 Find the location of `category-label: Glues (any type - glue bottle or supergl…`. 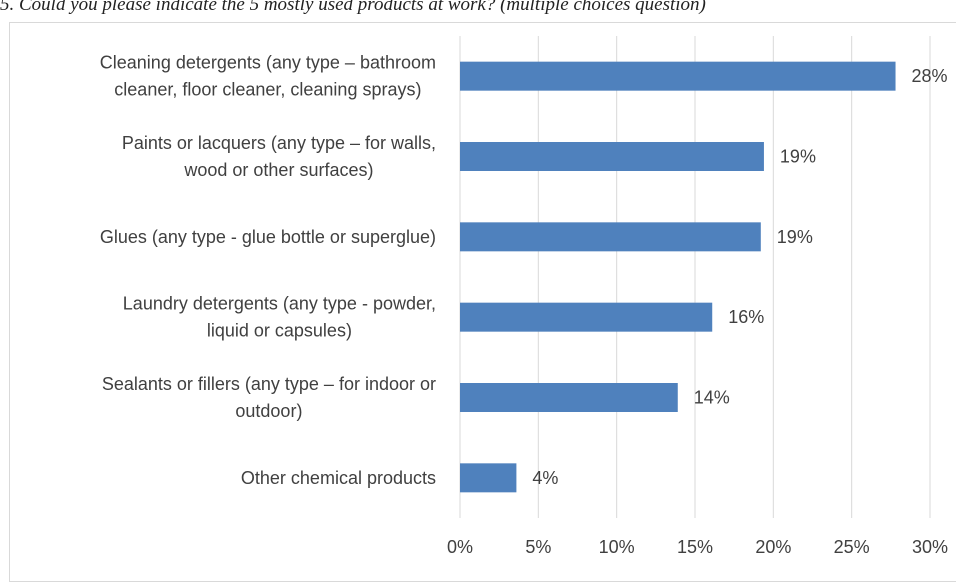

category-label: Glues (any type - glue bottle or supergl… is located at coordinates (268, 237).